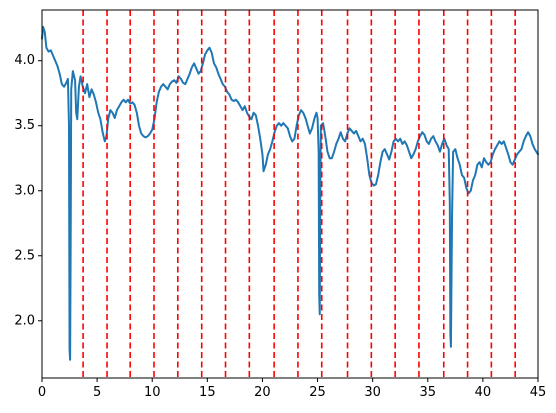  What do you see at coordinates (24, 125) in the screenshot?
I see `y-tick-label: 3.5` at bounding box center [24, 125].